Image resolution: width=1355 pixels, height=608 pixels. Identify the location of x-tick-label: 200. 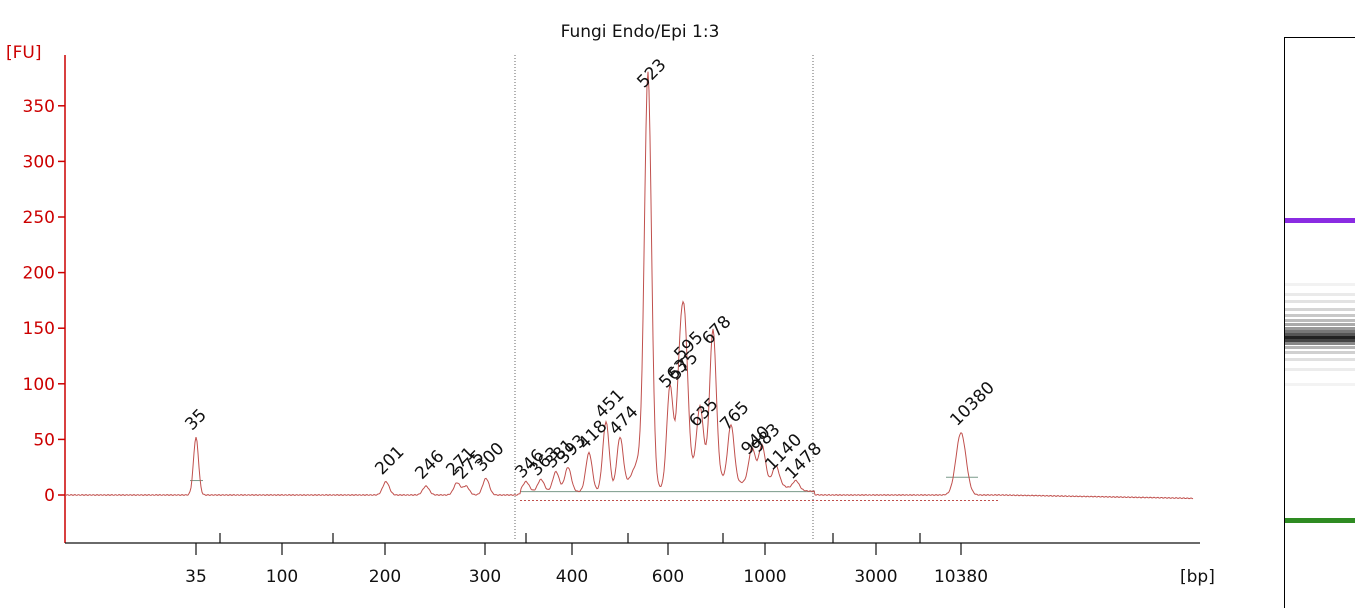
(385, 577).